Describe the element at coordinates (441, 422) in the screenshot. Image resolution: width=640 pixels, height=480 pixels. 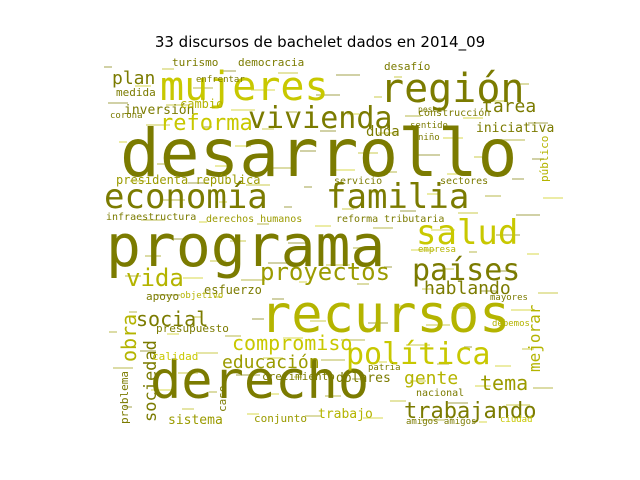
I see `word-amigos-amigos: amigos amigos` at that location.